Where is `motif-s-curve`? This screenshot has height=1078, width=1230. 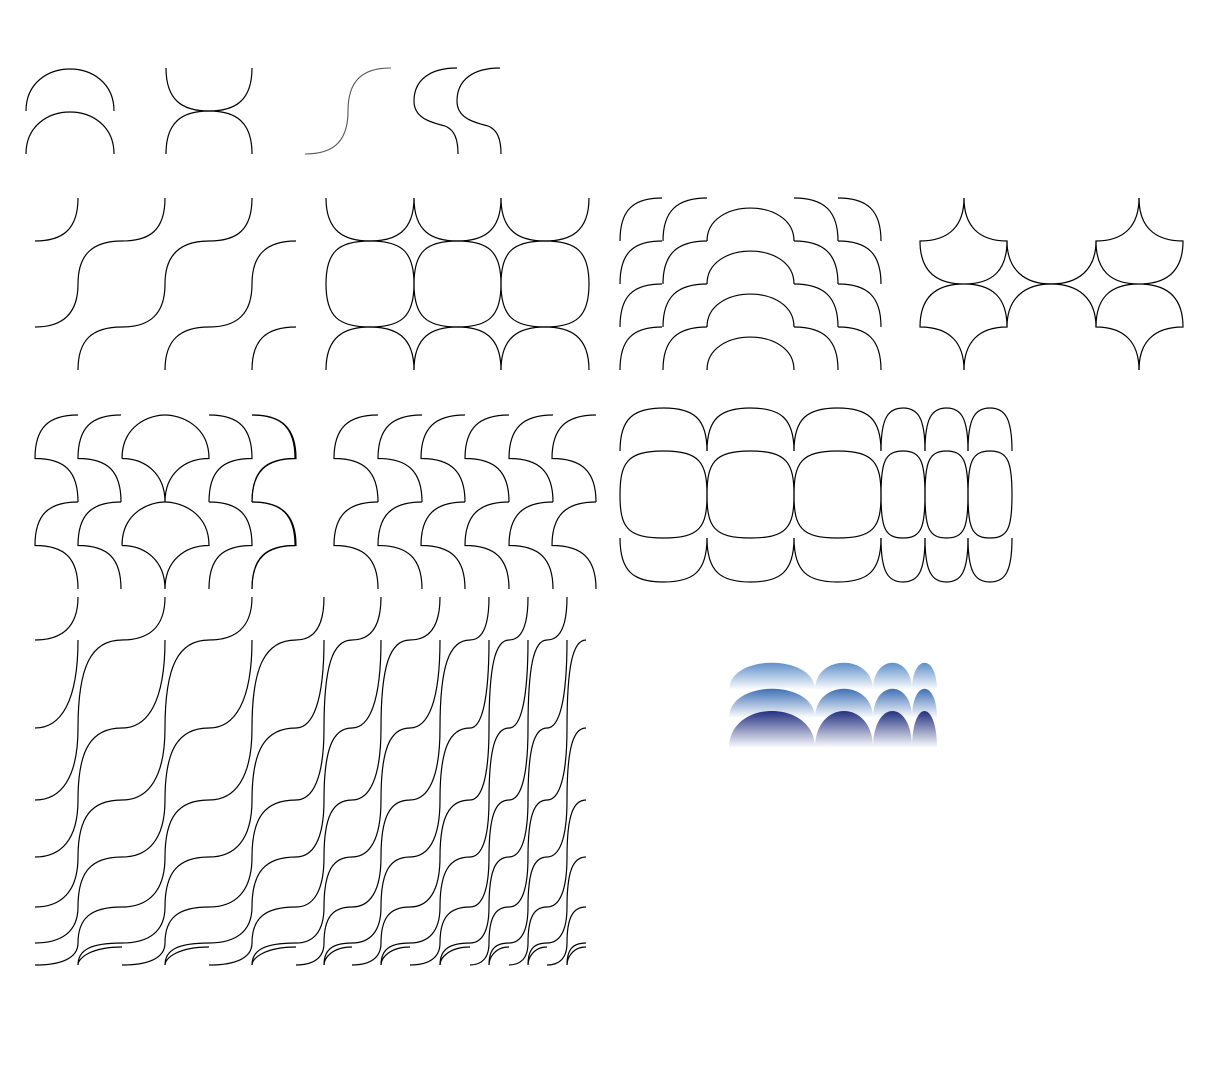
motif-s-curve is located at coordinates (348, 111).